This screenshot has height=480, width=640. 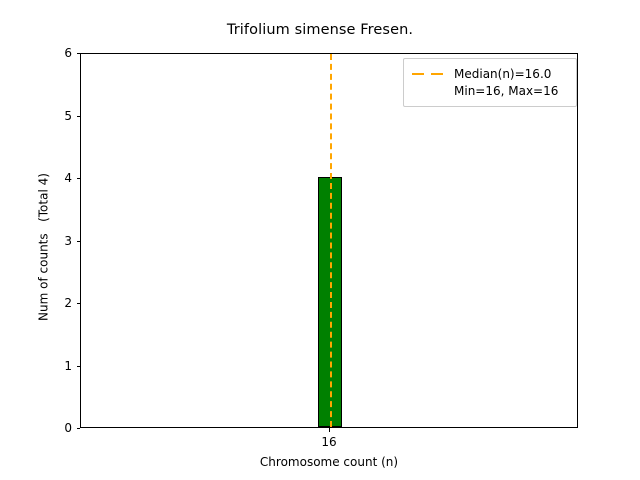 I want to click on legend-item-median: Median(n)=16.0, so click(x=490, y=73).